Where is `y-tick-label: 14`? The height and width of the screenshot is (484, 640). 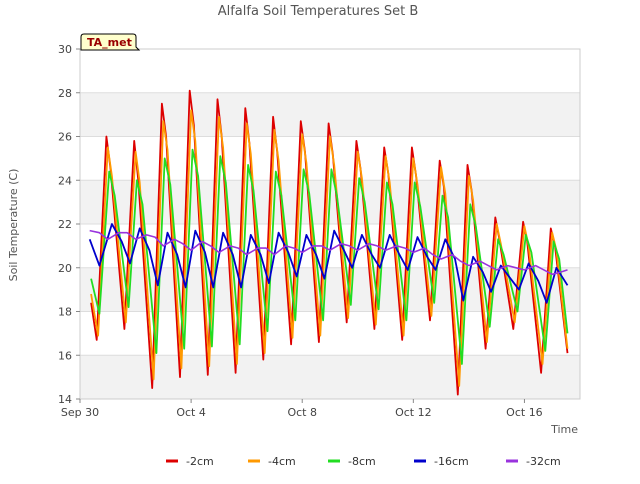 y-tick-label: 14 is located at coordinates (65, 399).